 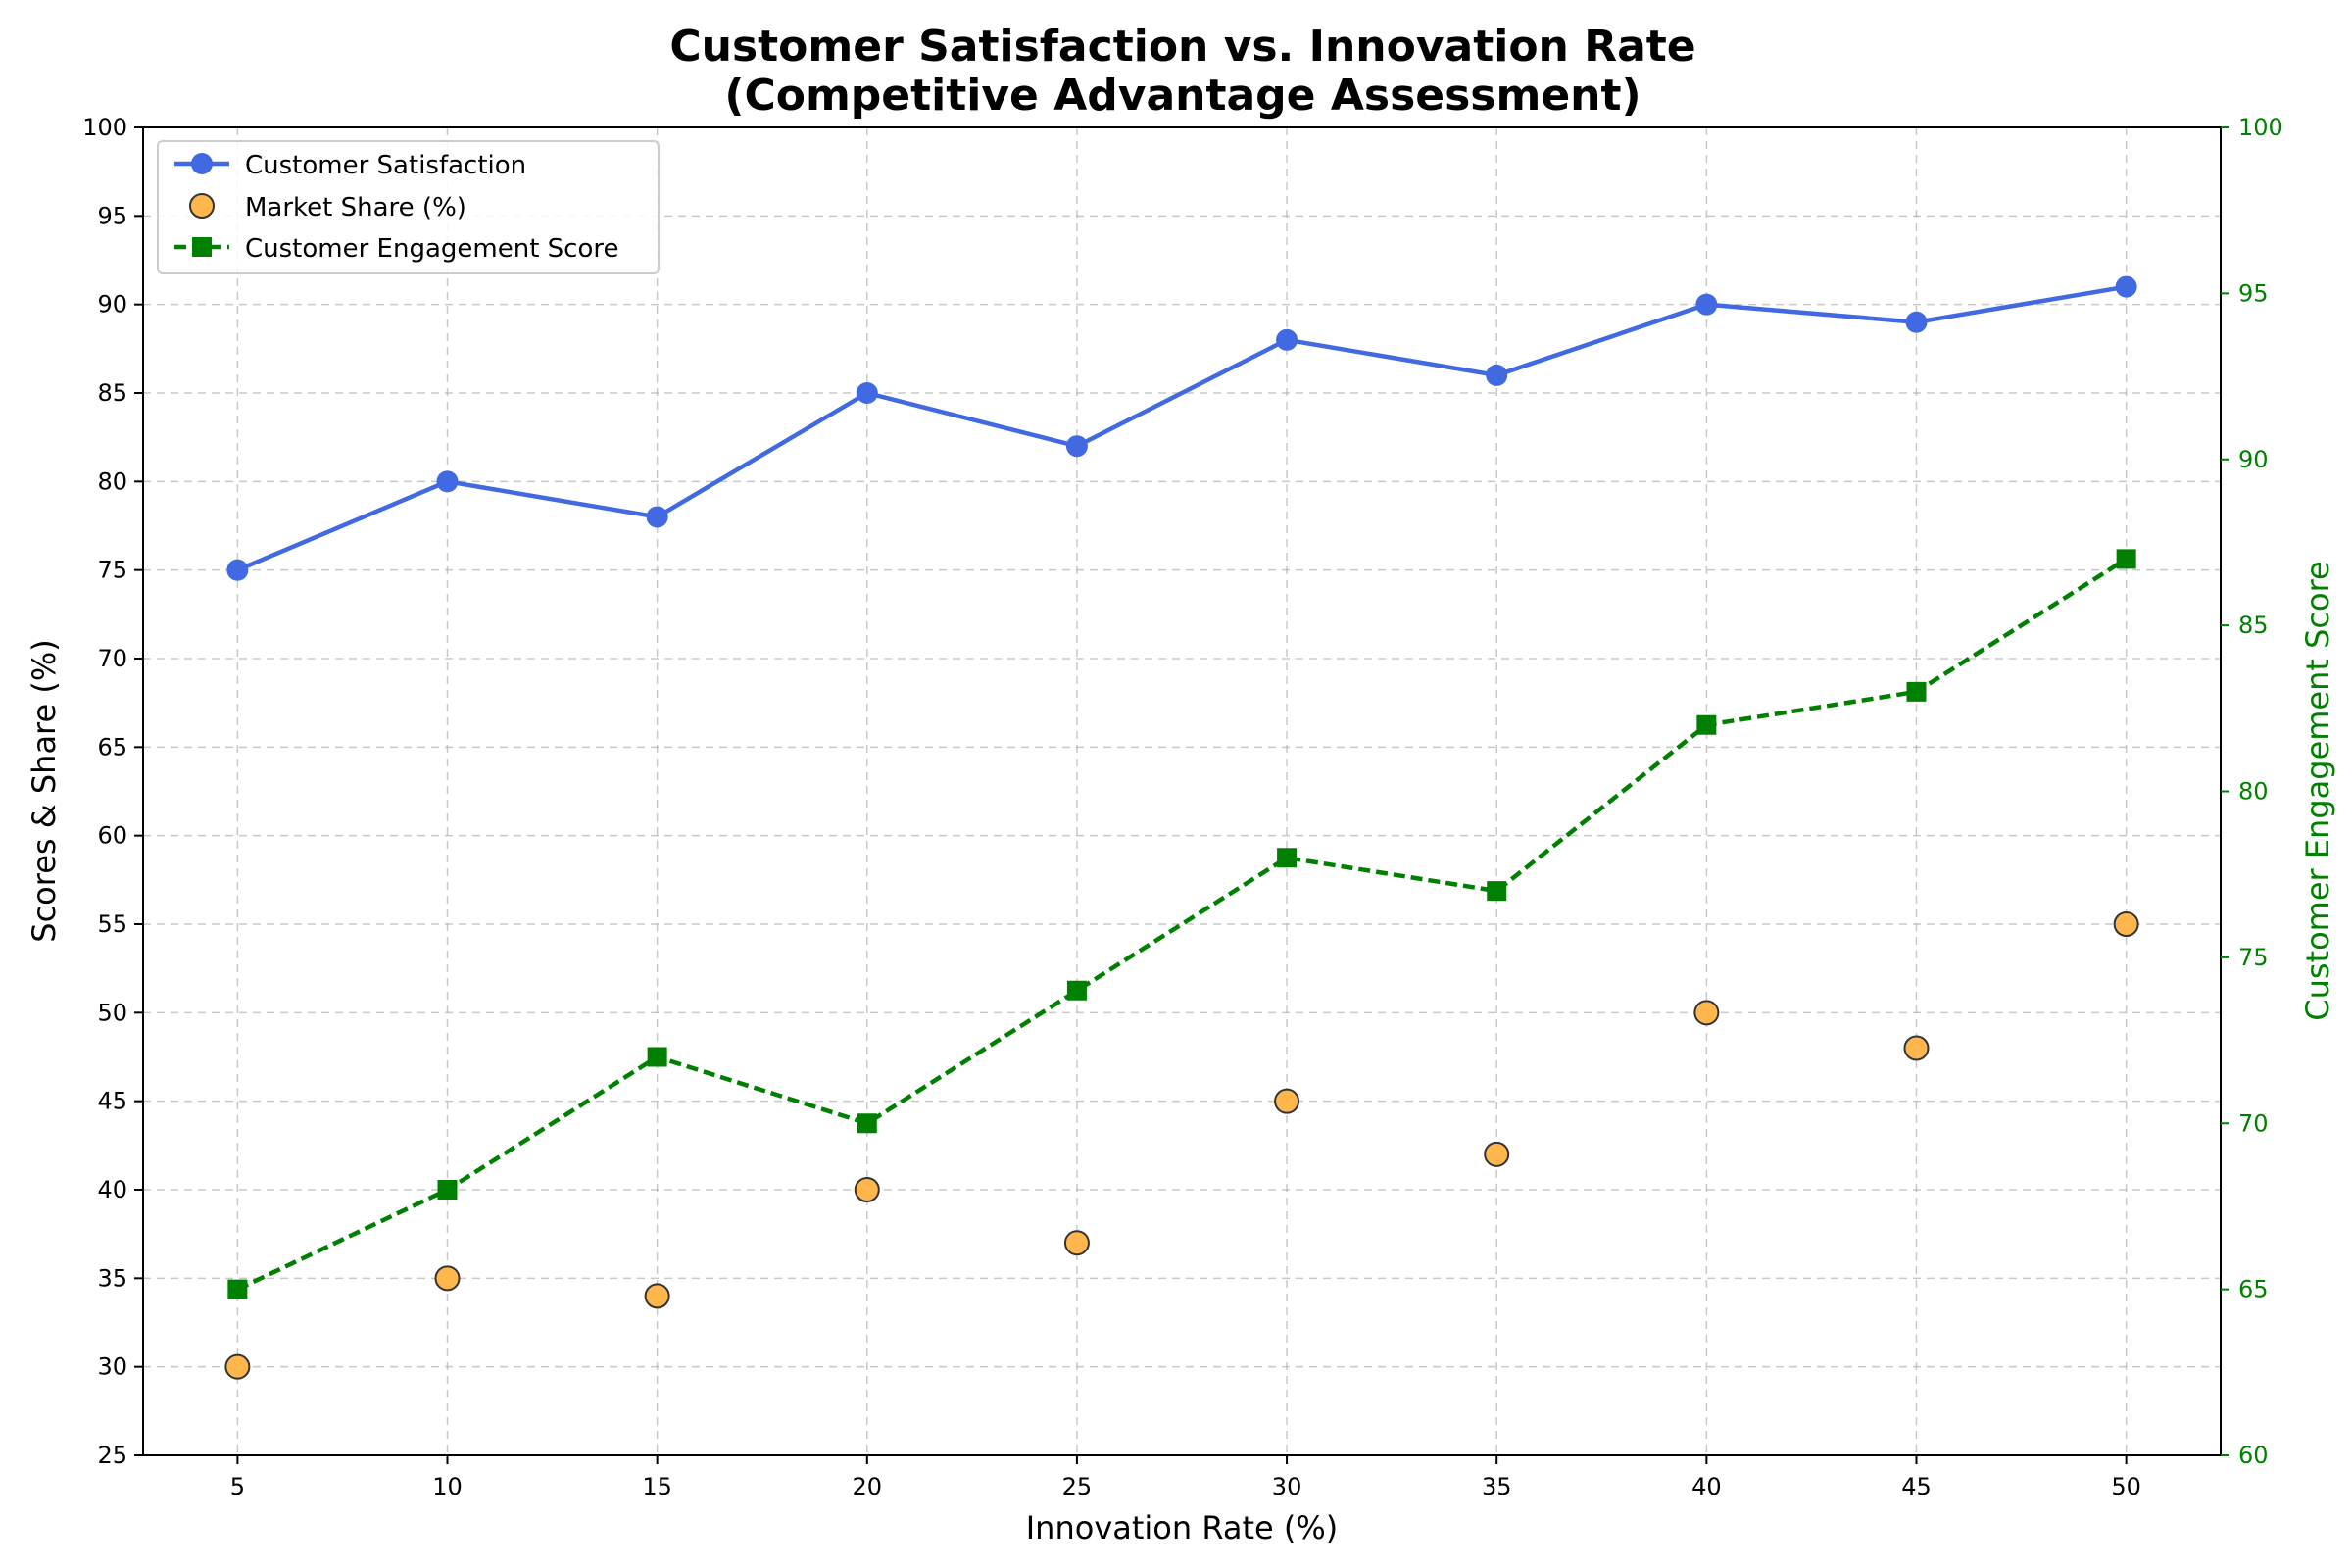 I want to click on x-tick-label: 40, so click(x=1706, y=1486).